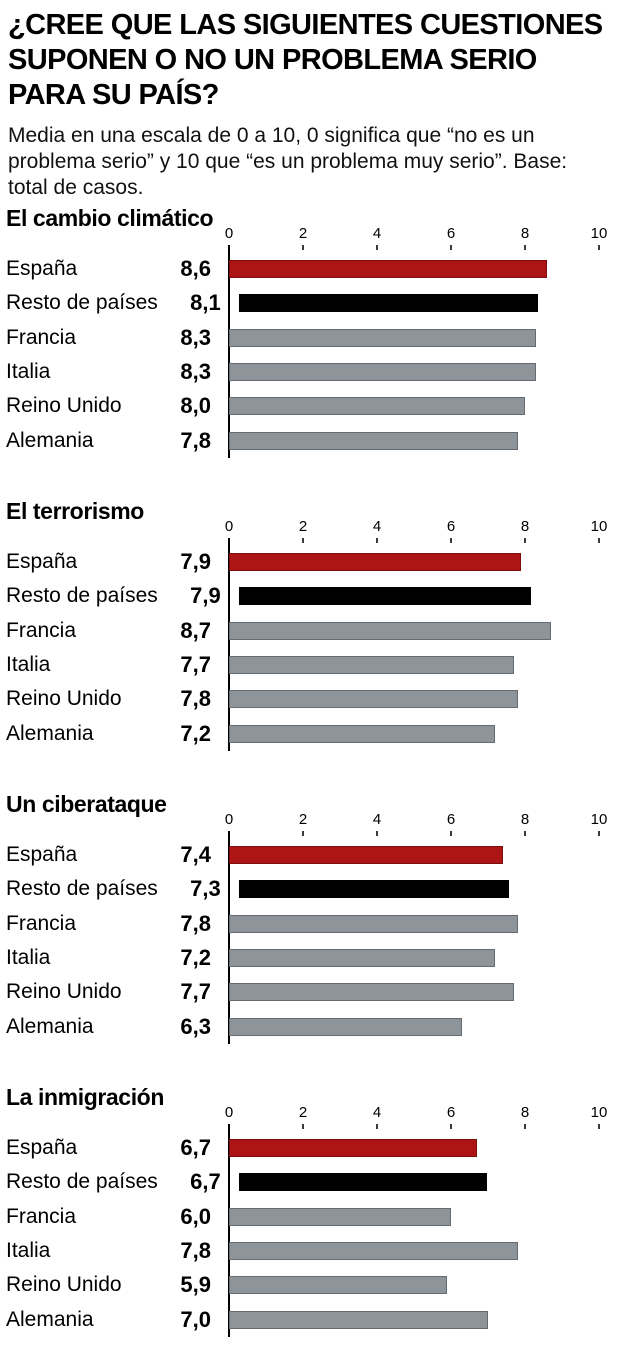 The height and width of the screenshot is (1367, 623). Describe the element at coordinates (195, 269) in the screenshot. I see `value-label: 8,6` at that location.